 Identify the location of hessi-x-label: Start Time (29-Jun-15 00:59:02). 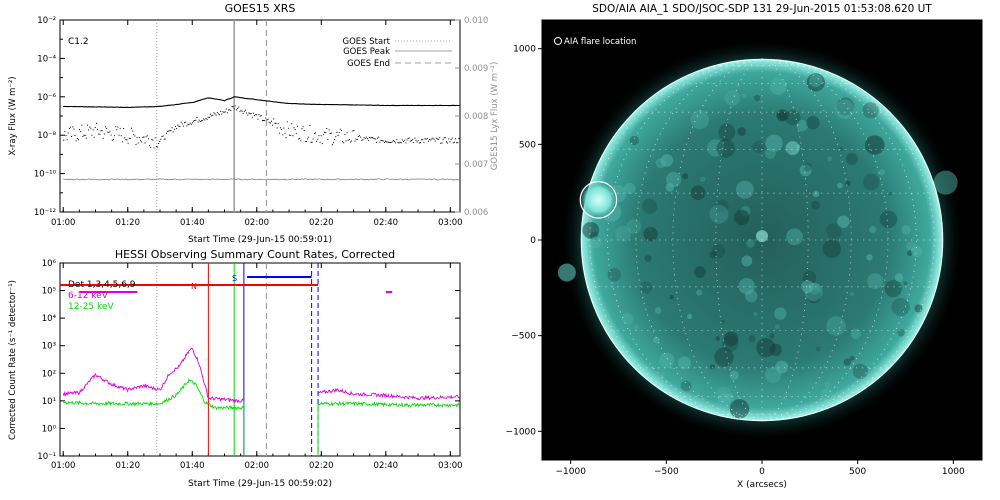
(260, 484).